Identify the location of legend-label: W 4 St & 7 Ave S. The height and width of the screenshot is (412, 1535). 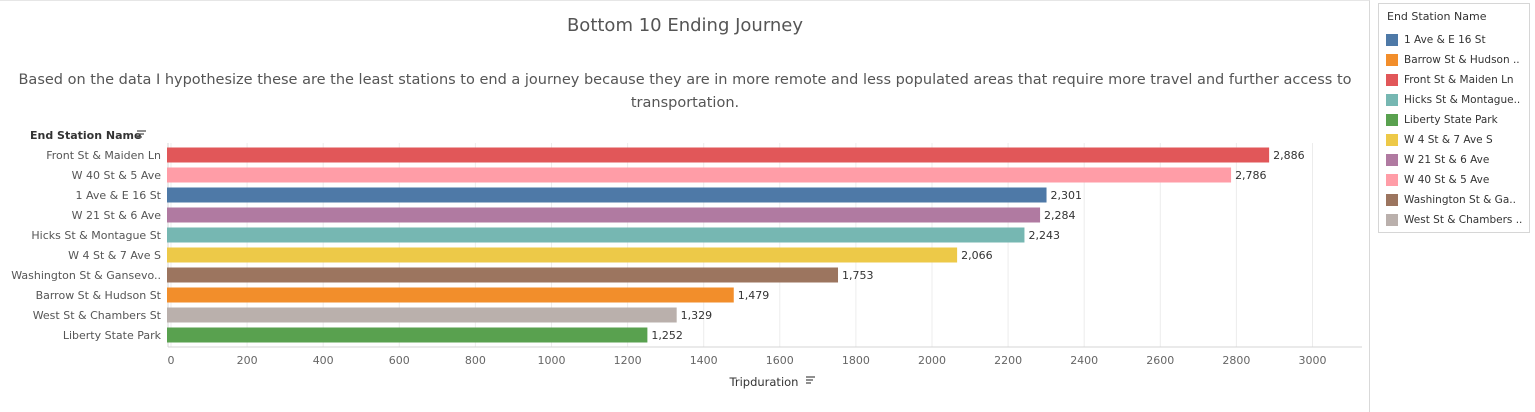
(1448, 140).